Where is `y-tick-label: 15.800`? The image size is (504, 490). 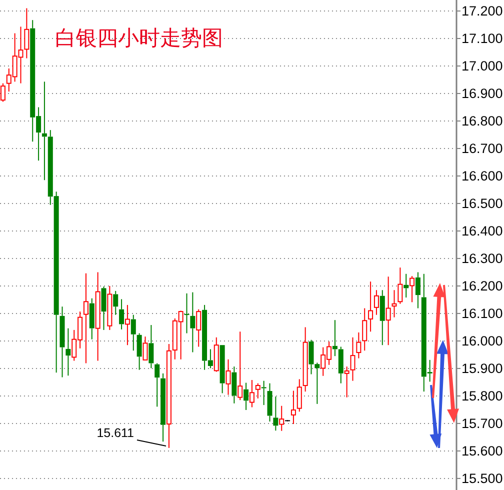
y-tick-label: 15.800 is located at coordinates (482, 396).